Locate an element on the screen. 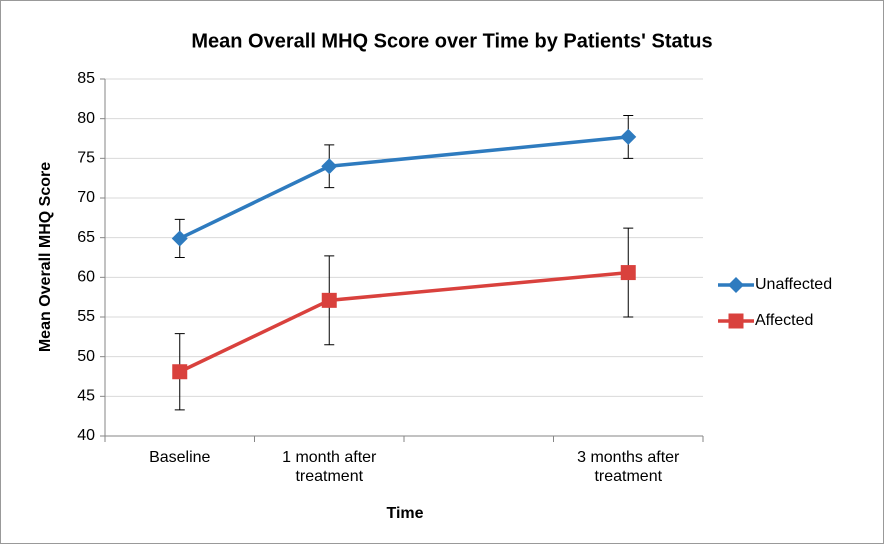  x-tick-label: 3 months after treatment is located at coordinates (628, 467).